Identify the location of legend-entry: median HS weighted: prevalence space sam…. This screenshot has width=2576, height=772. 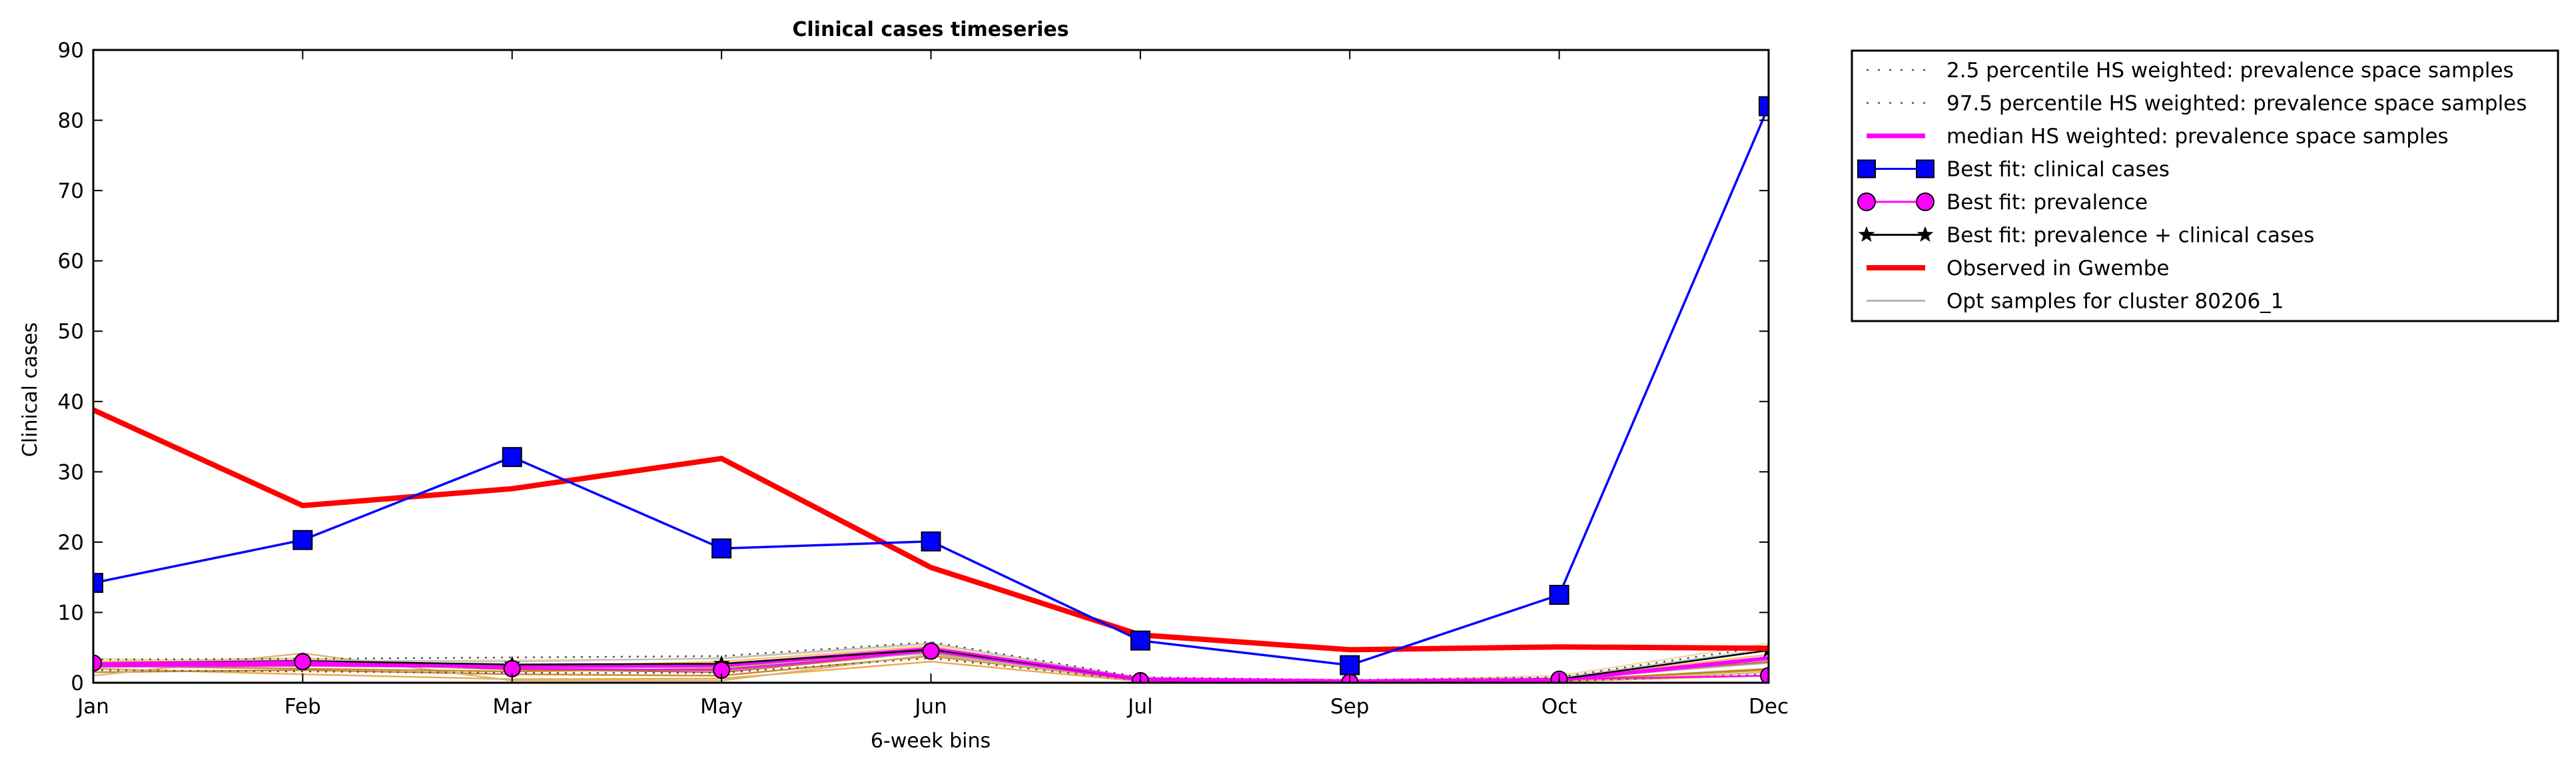
(2158, 137).